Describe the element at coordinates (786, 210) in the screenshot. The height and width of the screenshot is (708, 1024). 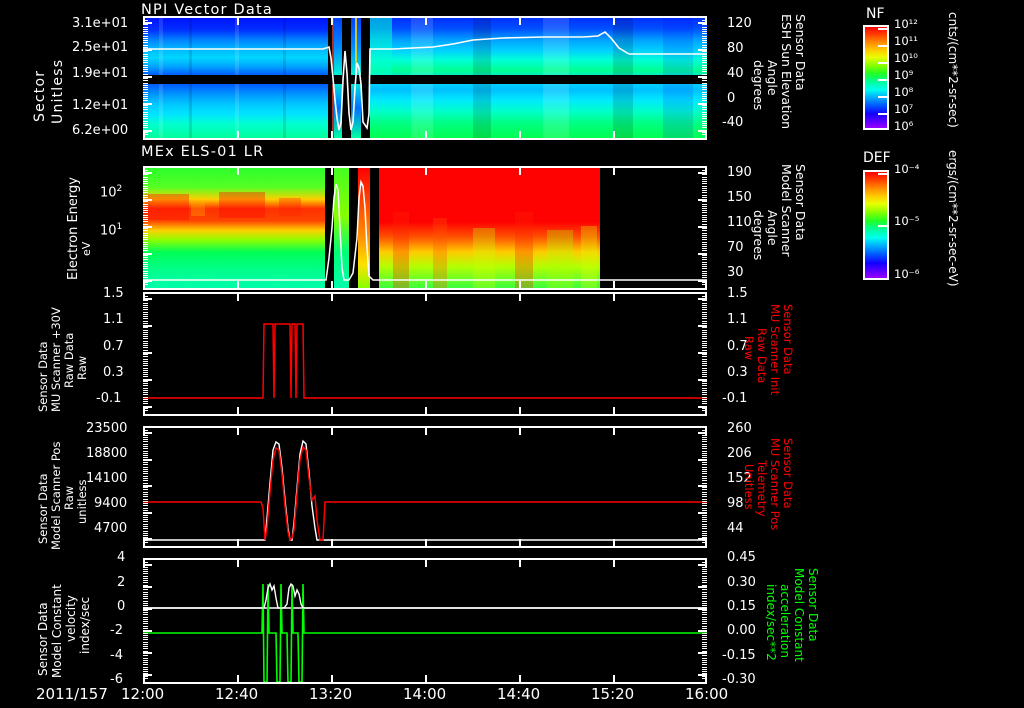
I see `panel-els-right-label-line-1: Model Scanner` at that location.